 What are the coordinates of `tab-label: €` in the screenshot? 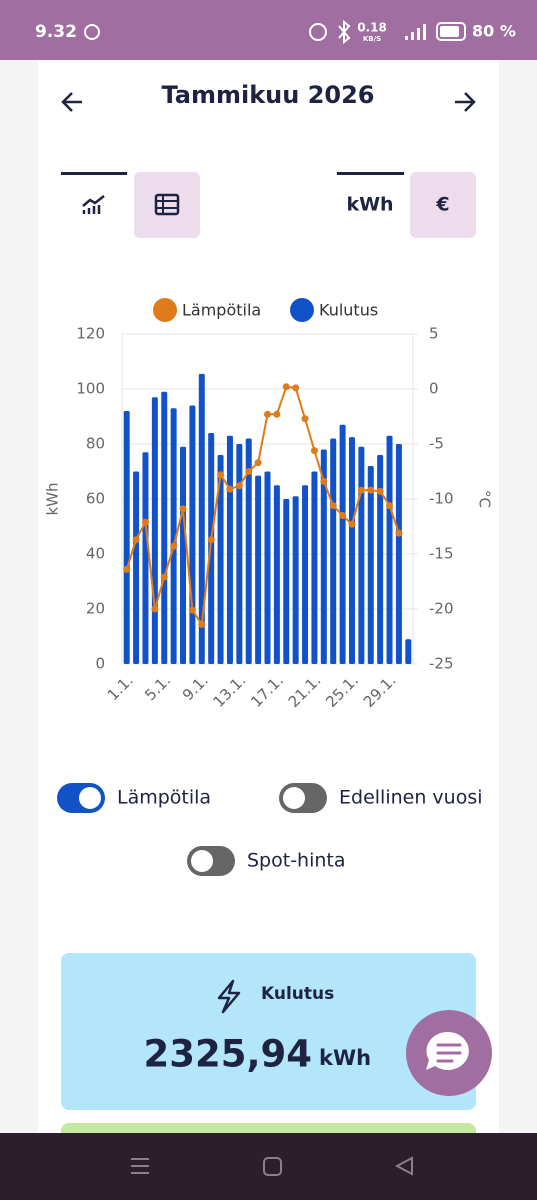 It's located at (442, 205).